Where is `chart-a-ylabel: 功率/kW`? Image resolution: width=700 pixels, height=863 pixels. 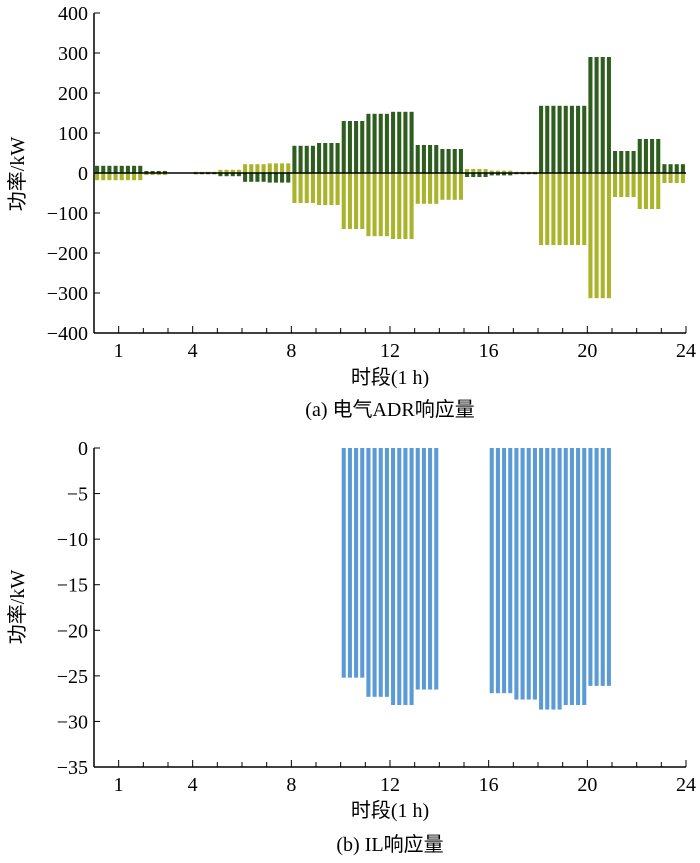 chart-a-ylabel: 功率/kW is located at coordinates (17, 174).